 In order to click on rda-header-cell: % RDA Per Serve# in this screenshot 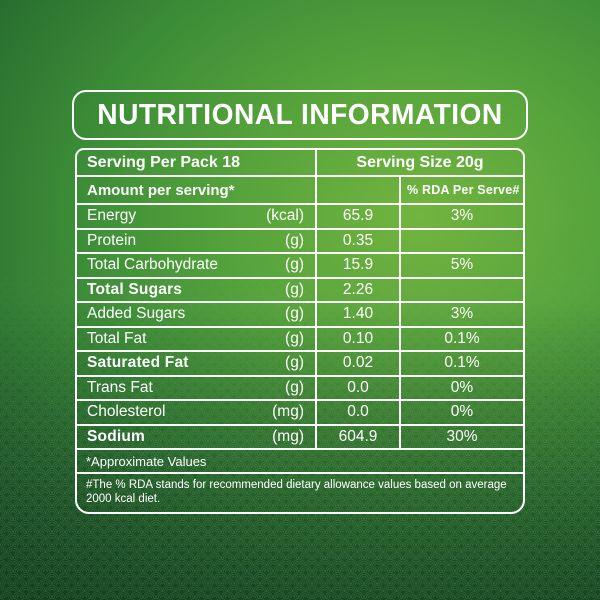, I will do `click(461, 190)`.